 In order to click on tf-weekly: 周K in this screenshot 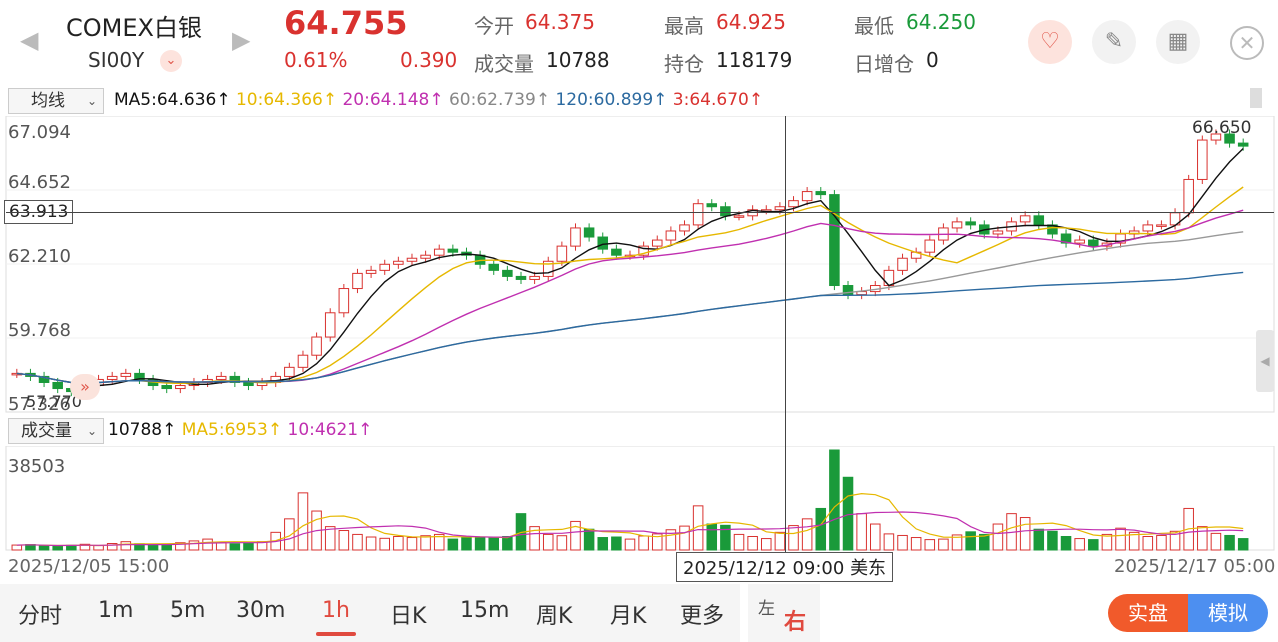, I will do `click(554, 616)`.